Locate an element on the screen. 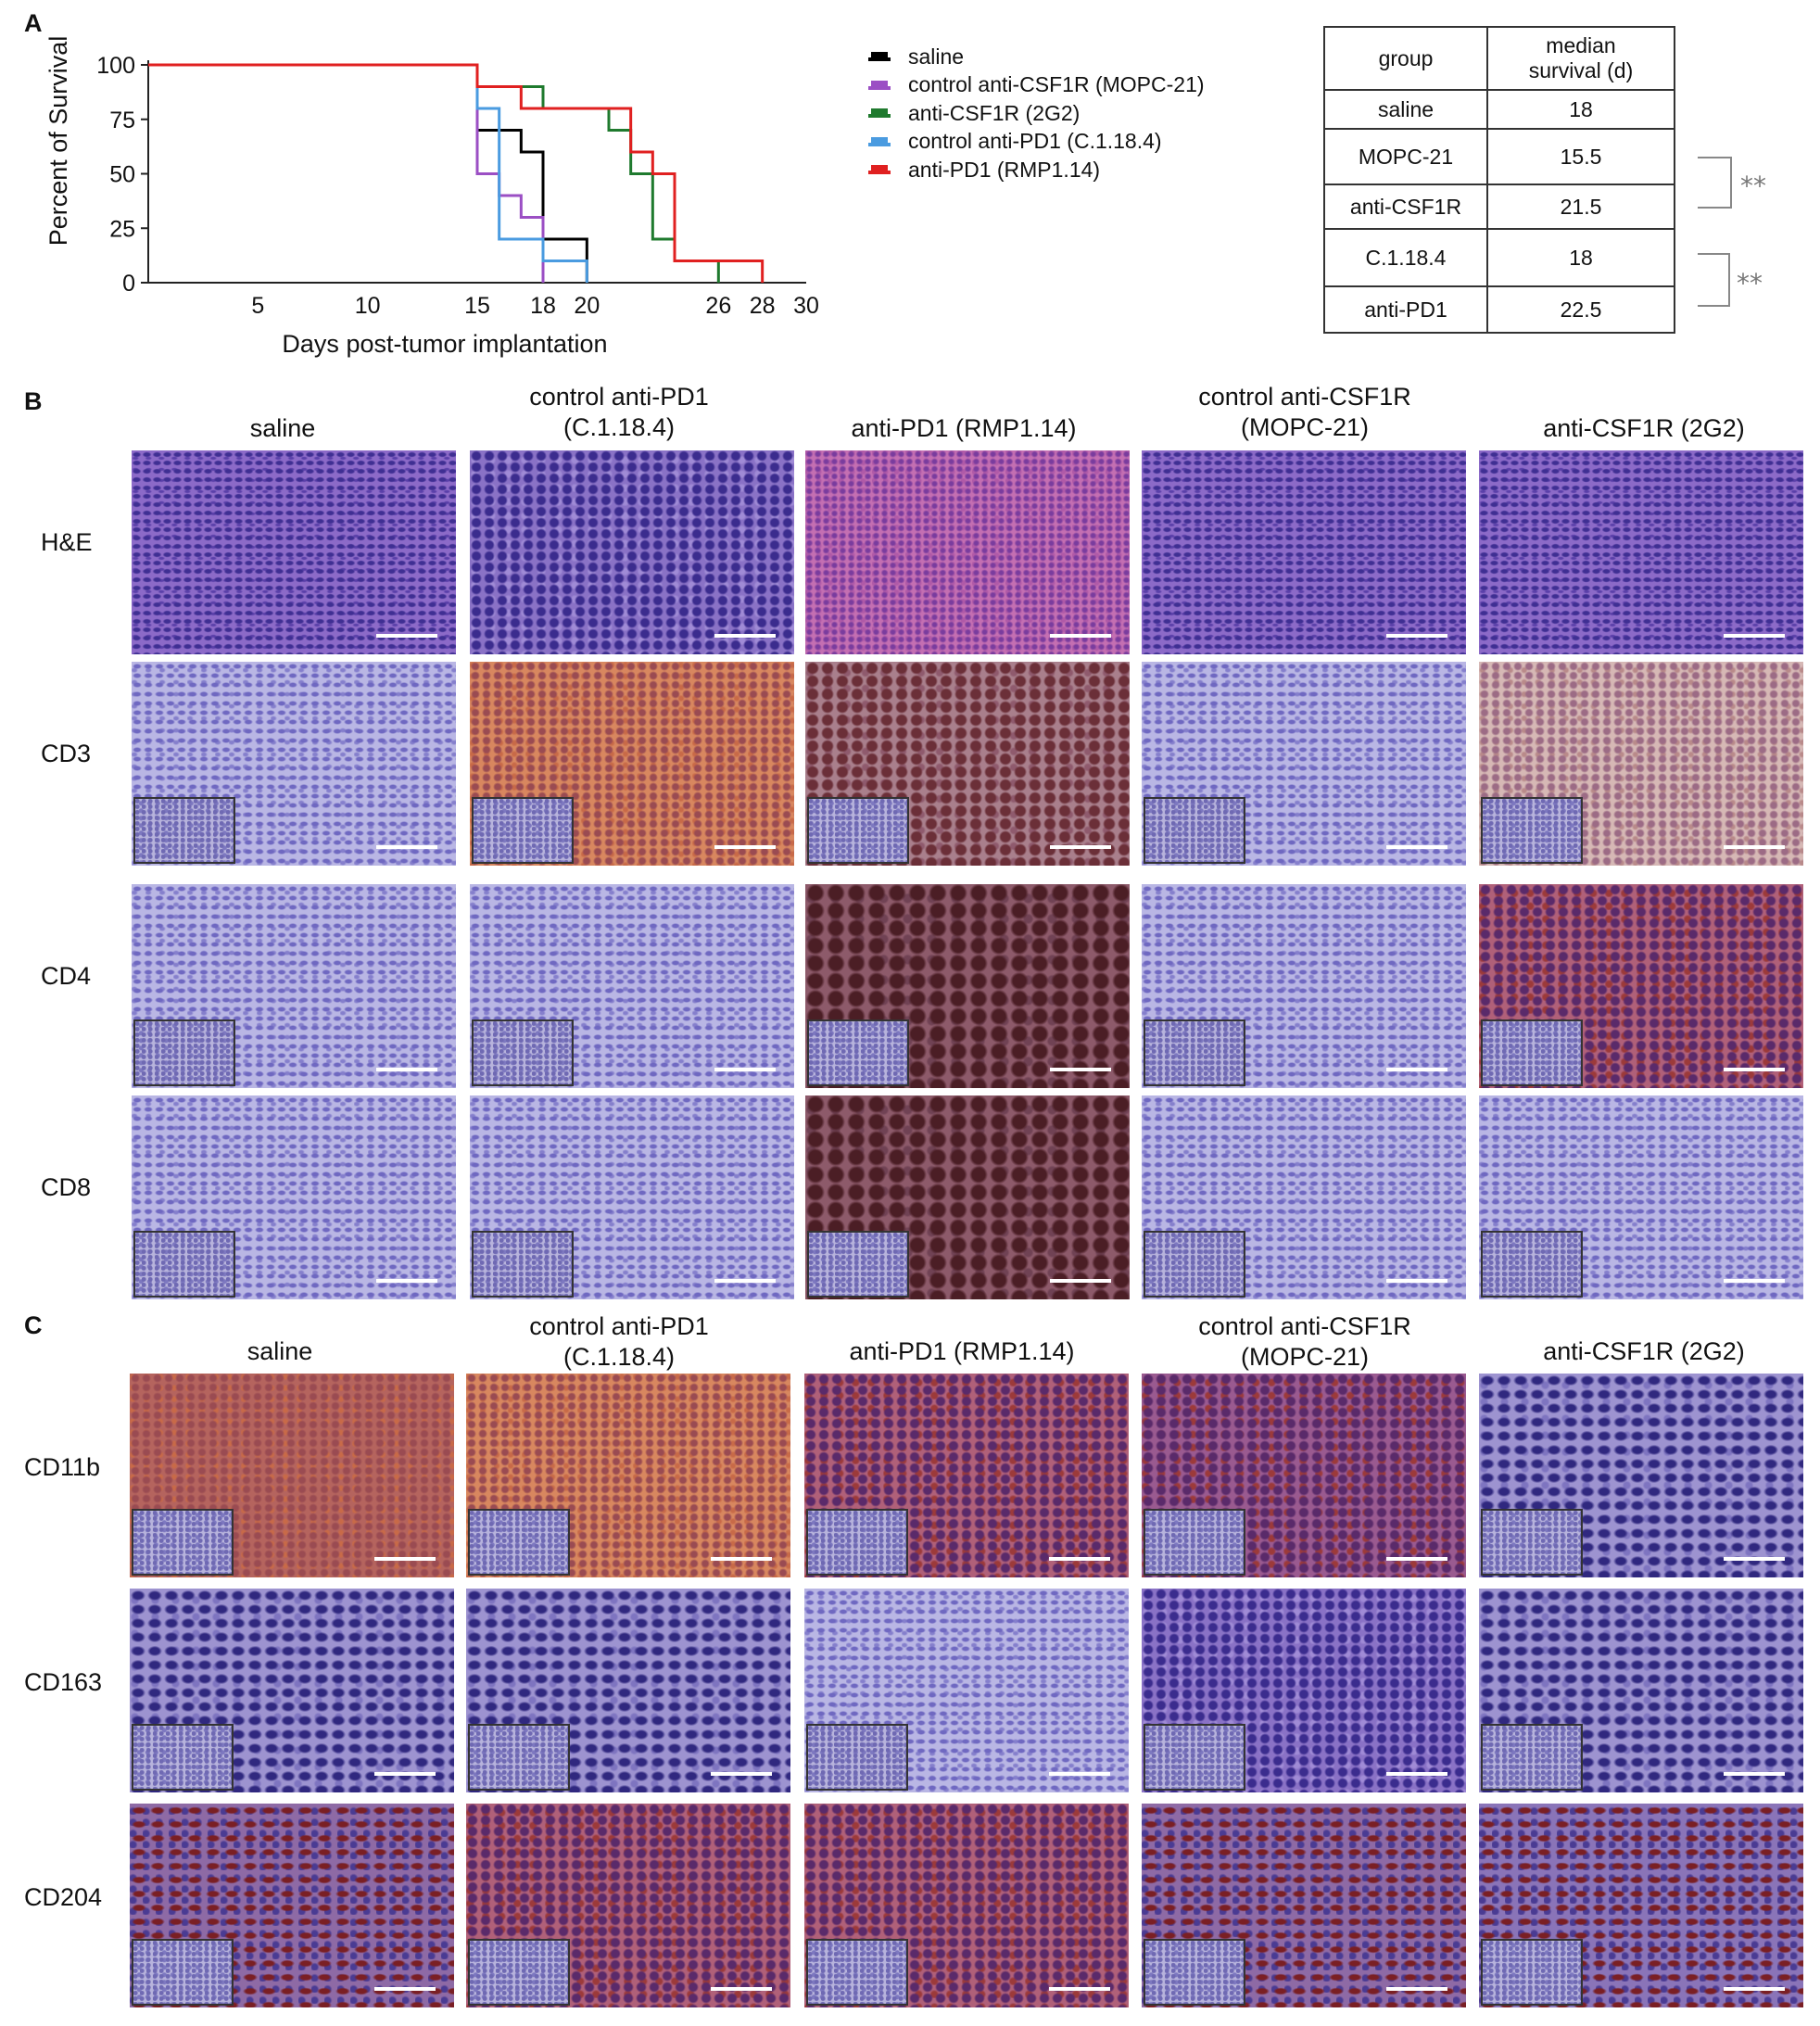  legend-item: anti-CSF1R (2G2) is located at coordinates (1036, 113).